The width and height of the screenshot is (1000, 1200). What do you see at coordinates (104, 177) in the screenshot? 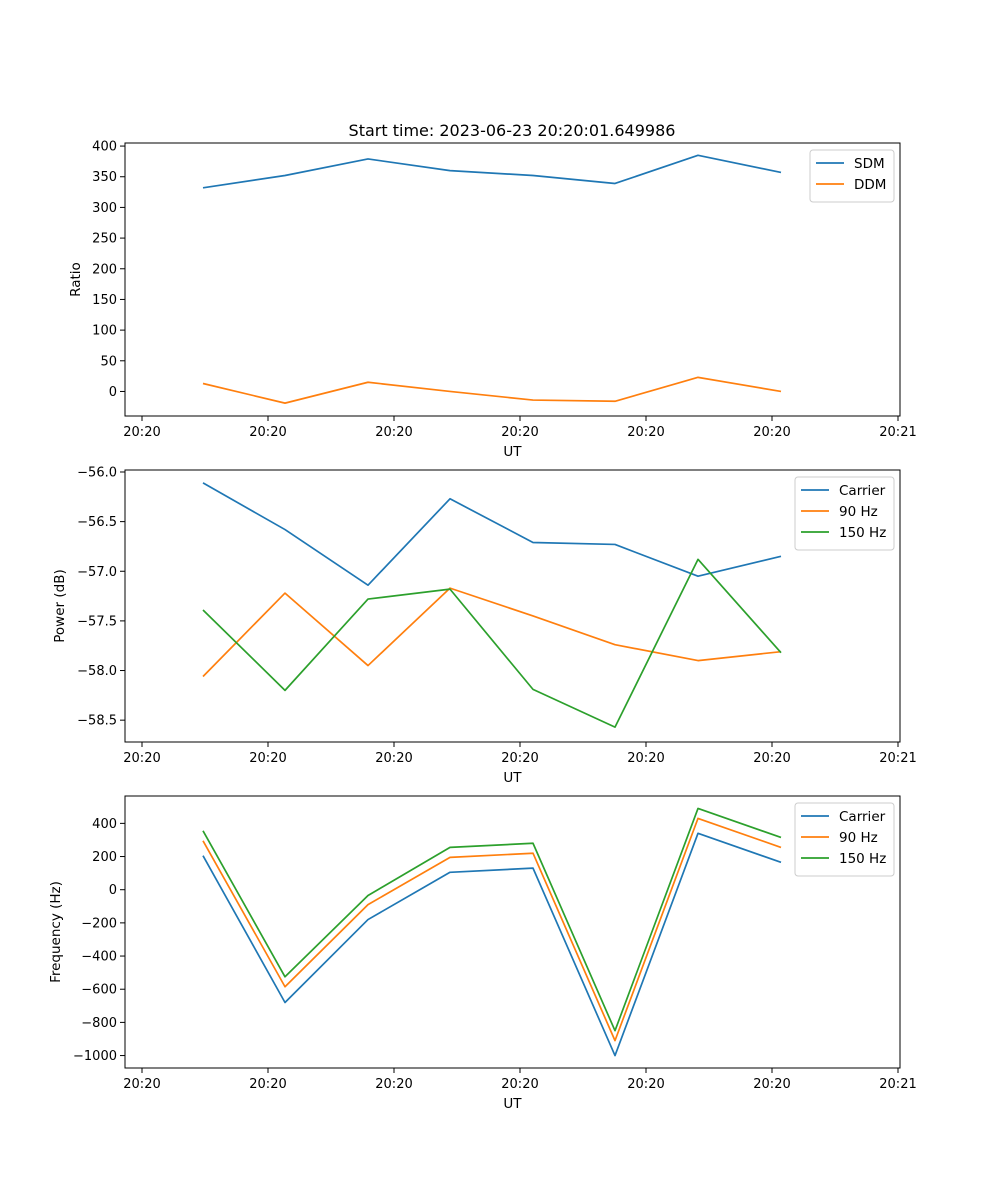
I see `y-tick-label: 350` at bounding box center [104, 177].